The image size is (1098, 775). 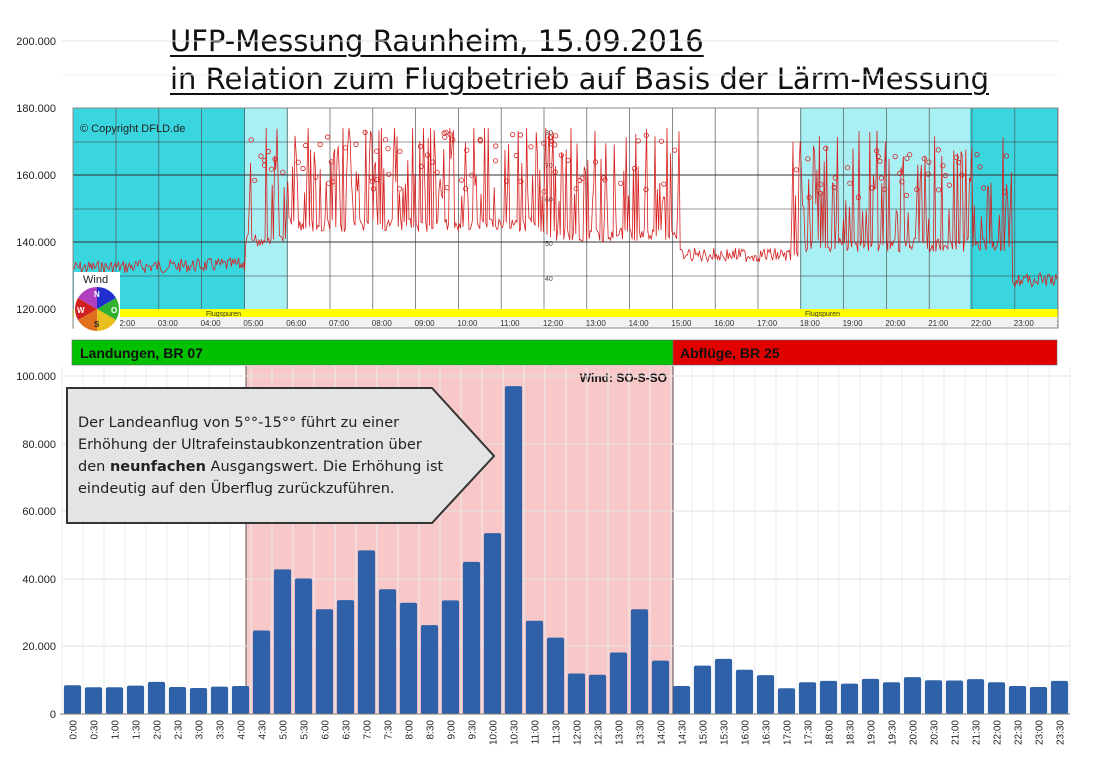 I want to click on takeoff-band, so click(x=865, y=352).